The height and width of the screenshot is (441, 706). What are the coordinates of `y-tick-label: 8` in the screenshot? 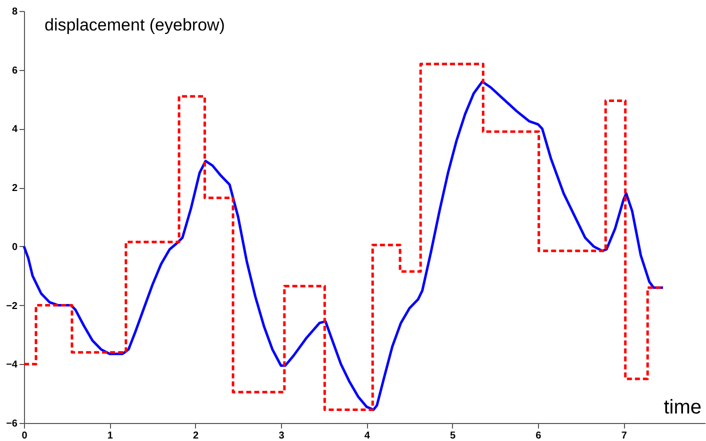 It's located at (15, 12).